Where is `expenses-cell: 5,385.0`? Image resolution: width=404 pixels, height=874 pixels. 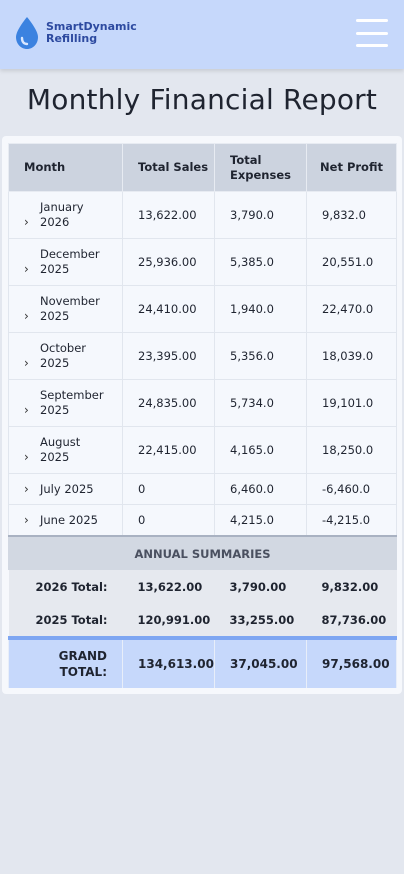
expenses-cell: 5,385.0 is located at coordinates (260, 262).